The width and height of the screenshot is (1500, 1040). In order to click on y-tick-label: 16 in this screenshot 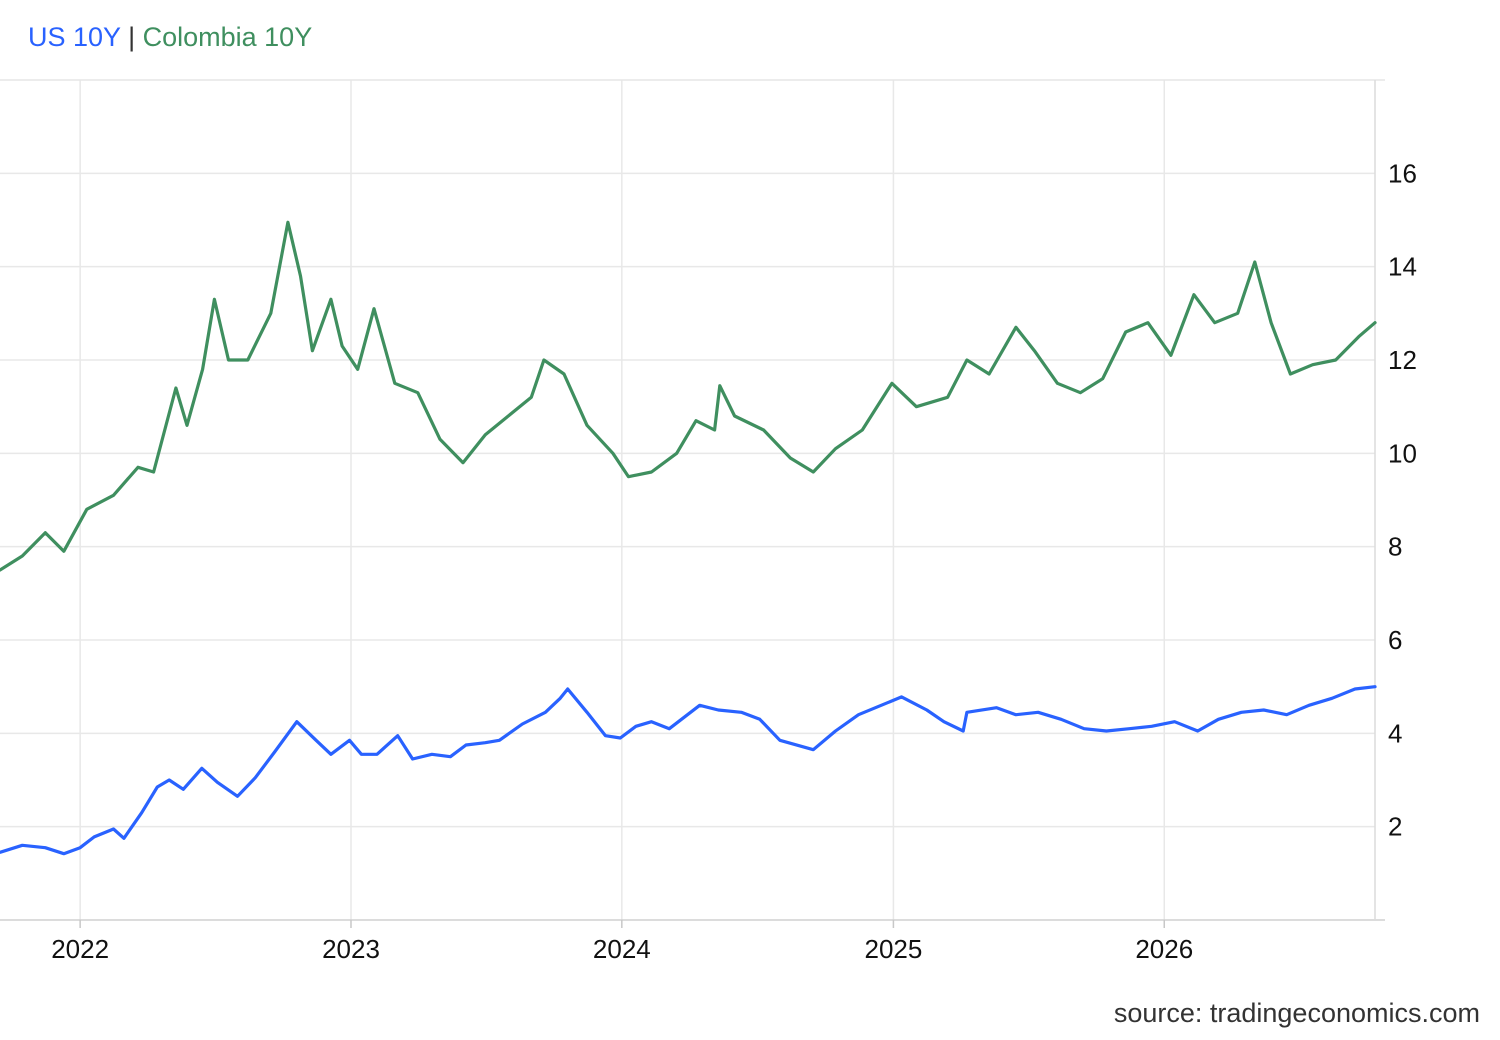, I will do `click(1402, 173)`.